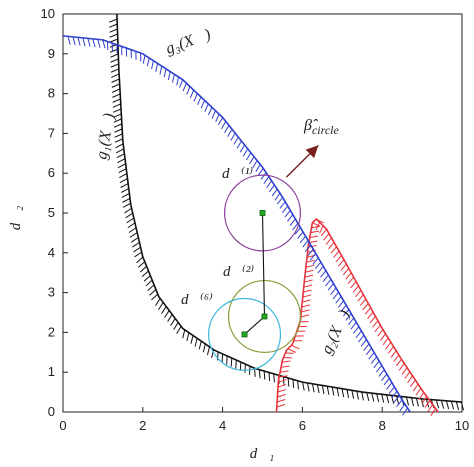  What do you see at coordinates (62, 425) in the screenshot?
I see `x-tick-label: 0` at bounding box center [62, 425].